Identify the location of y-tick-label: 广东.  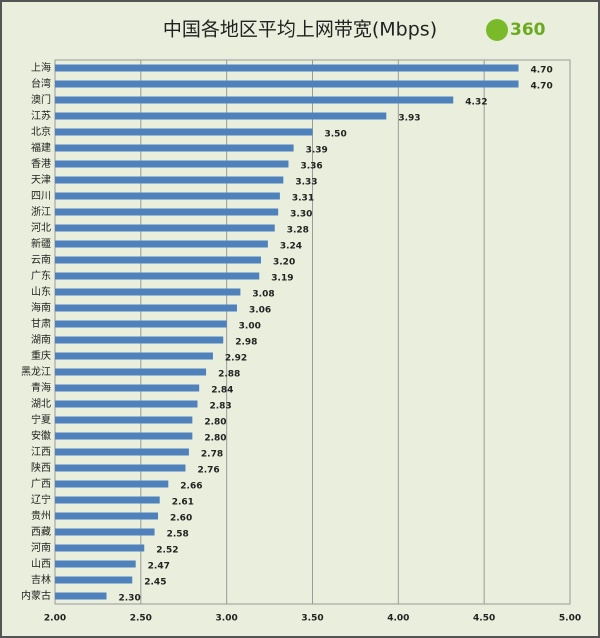
(41, 275).